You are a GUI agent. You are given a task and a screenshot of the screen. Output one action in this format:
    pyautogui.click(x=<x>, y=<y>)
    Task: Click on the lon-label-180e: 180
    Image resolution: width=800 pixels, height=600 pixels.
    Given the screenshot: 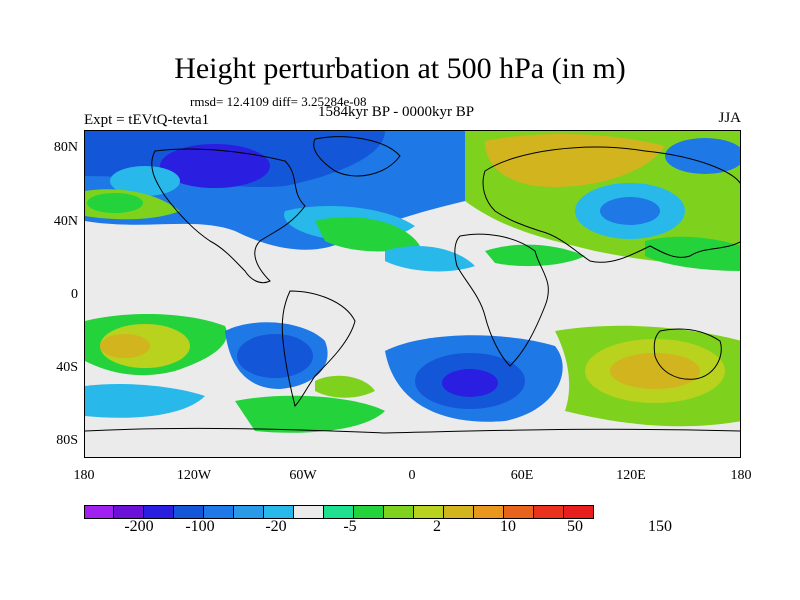 What is the action you would take?
    pyautogui.click(x=741, y=475)
    